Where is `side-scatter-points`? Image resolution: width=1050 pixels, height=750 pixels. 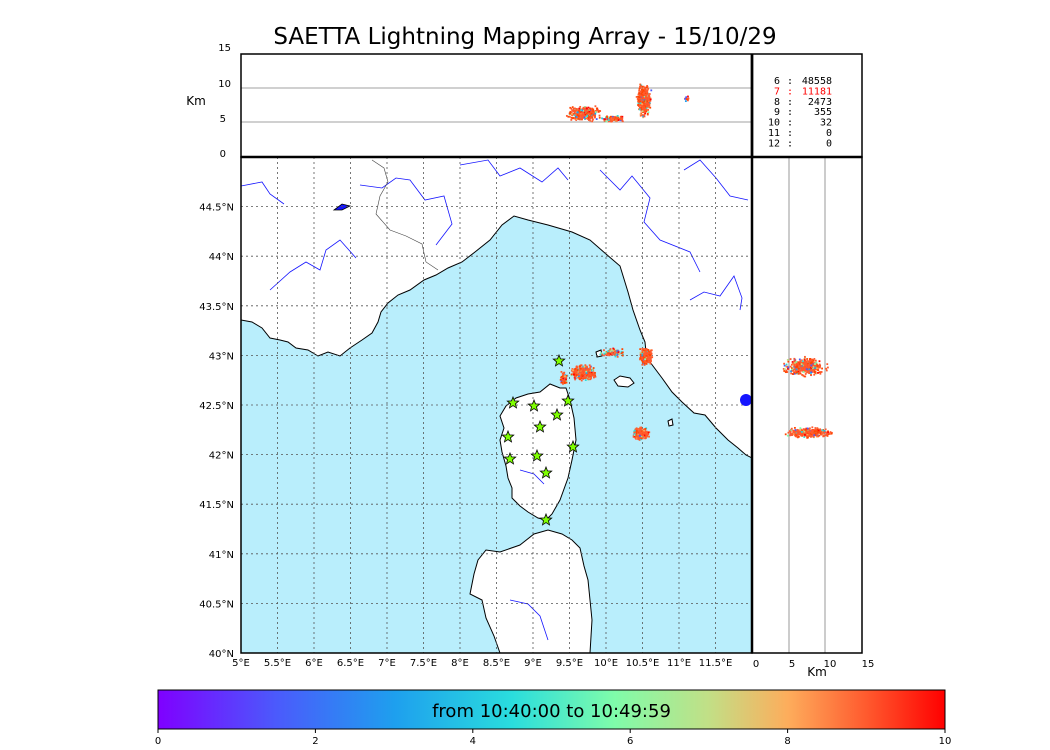
side-scatter-points is located at coordinates (807, 397).